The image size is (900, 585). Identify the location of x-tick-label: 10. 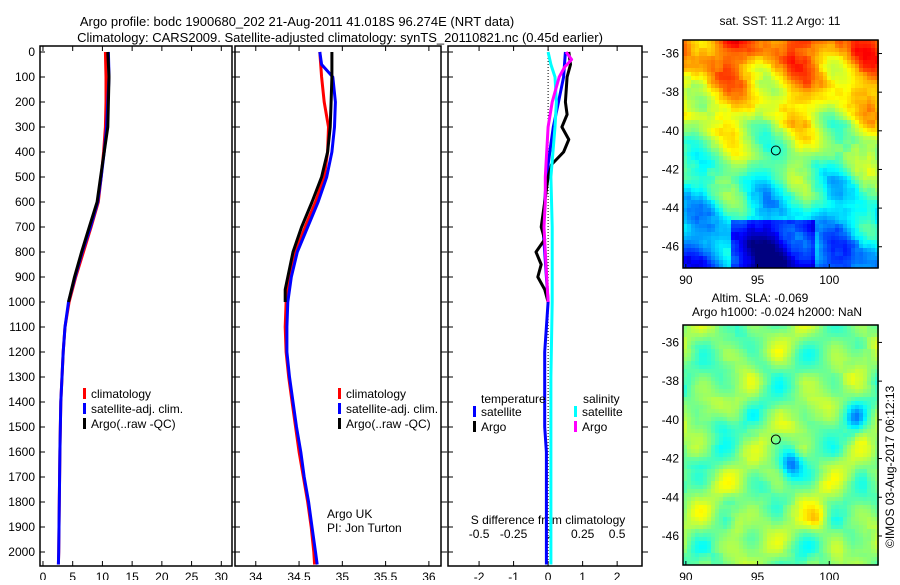
(103, 575).